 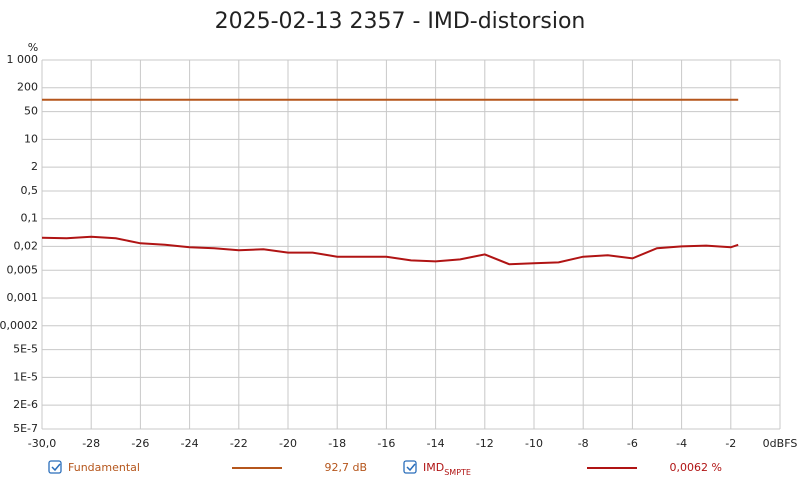 What do you see at coordinates (33, 47) in the screenshot?
I see `y-unit: %` at bounding box center [33, 47].